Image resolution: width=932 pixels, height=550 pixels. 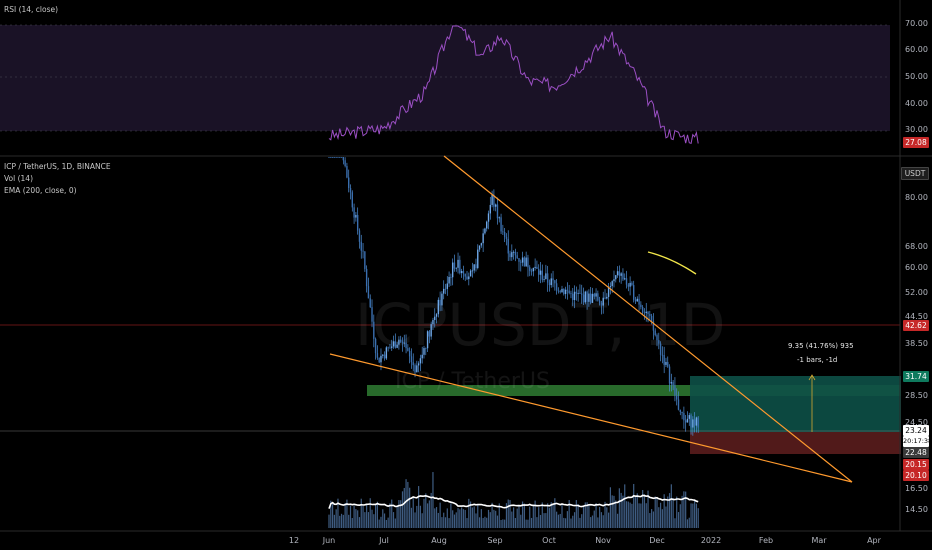 What do you see at coordinates (817, 360) in the screenshot?
I see `measure-label-2: -1 bars, -1d` at bounding box center [817, 360].